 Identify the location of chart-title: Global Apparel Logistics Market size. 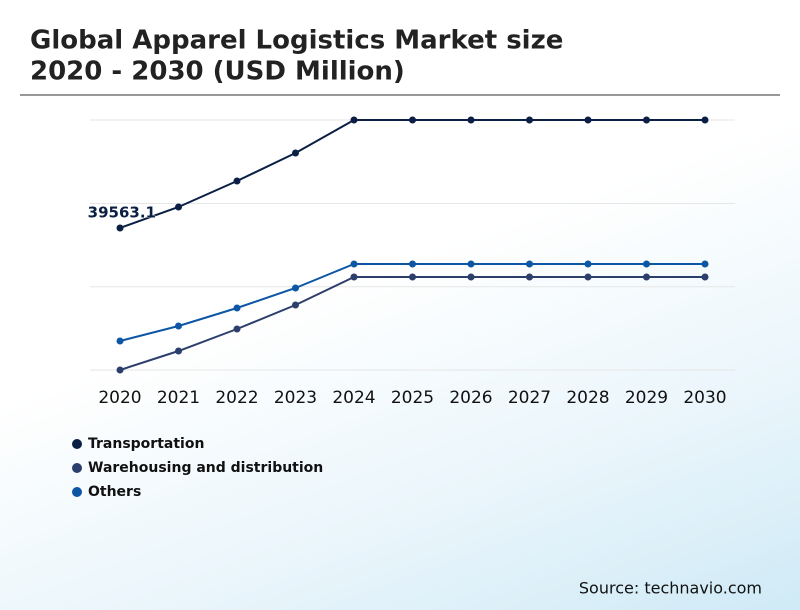
(296, 41).